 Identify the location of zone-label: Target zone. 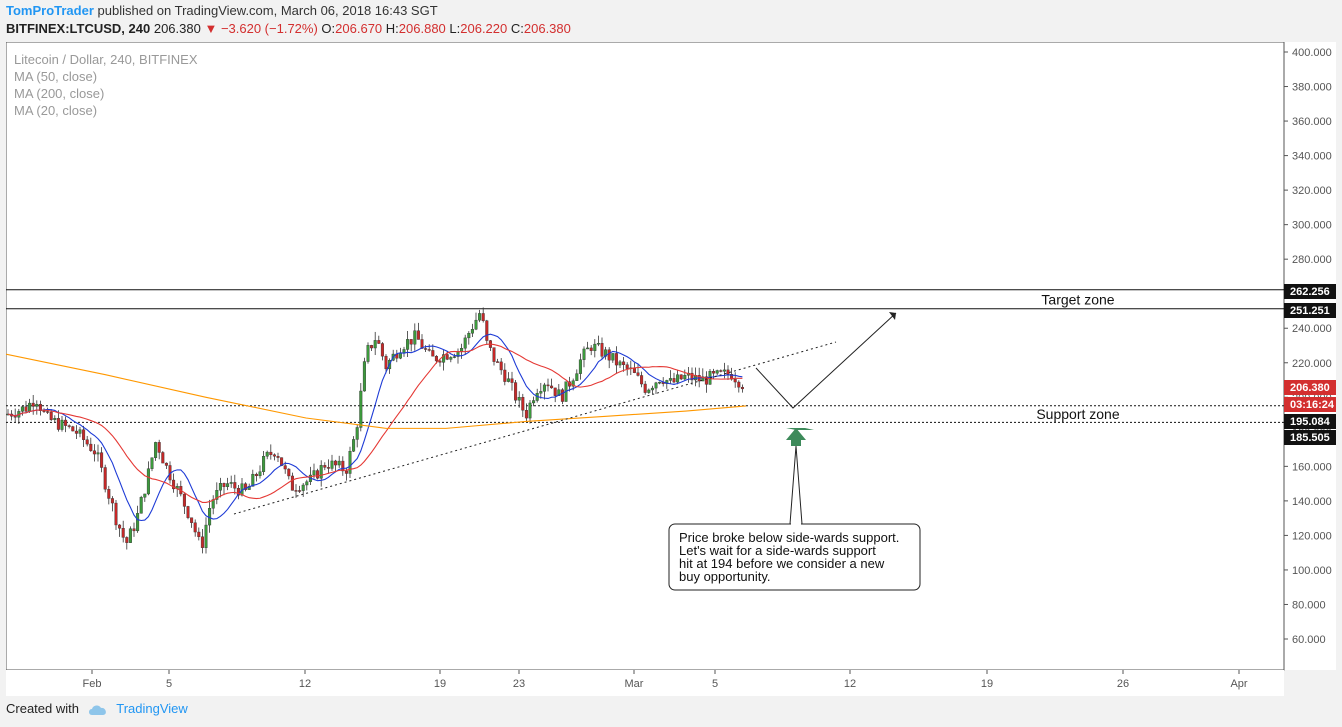
(1077, 299).